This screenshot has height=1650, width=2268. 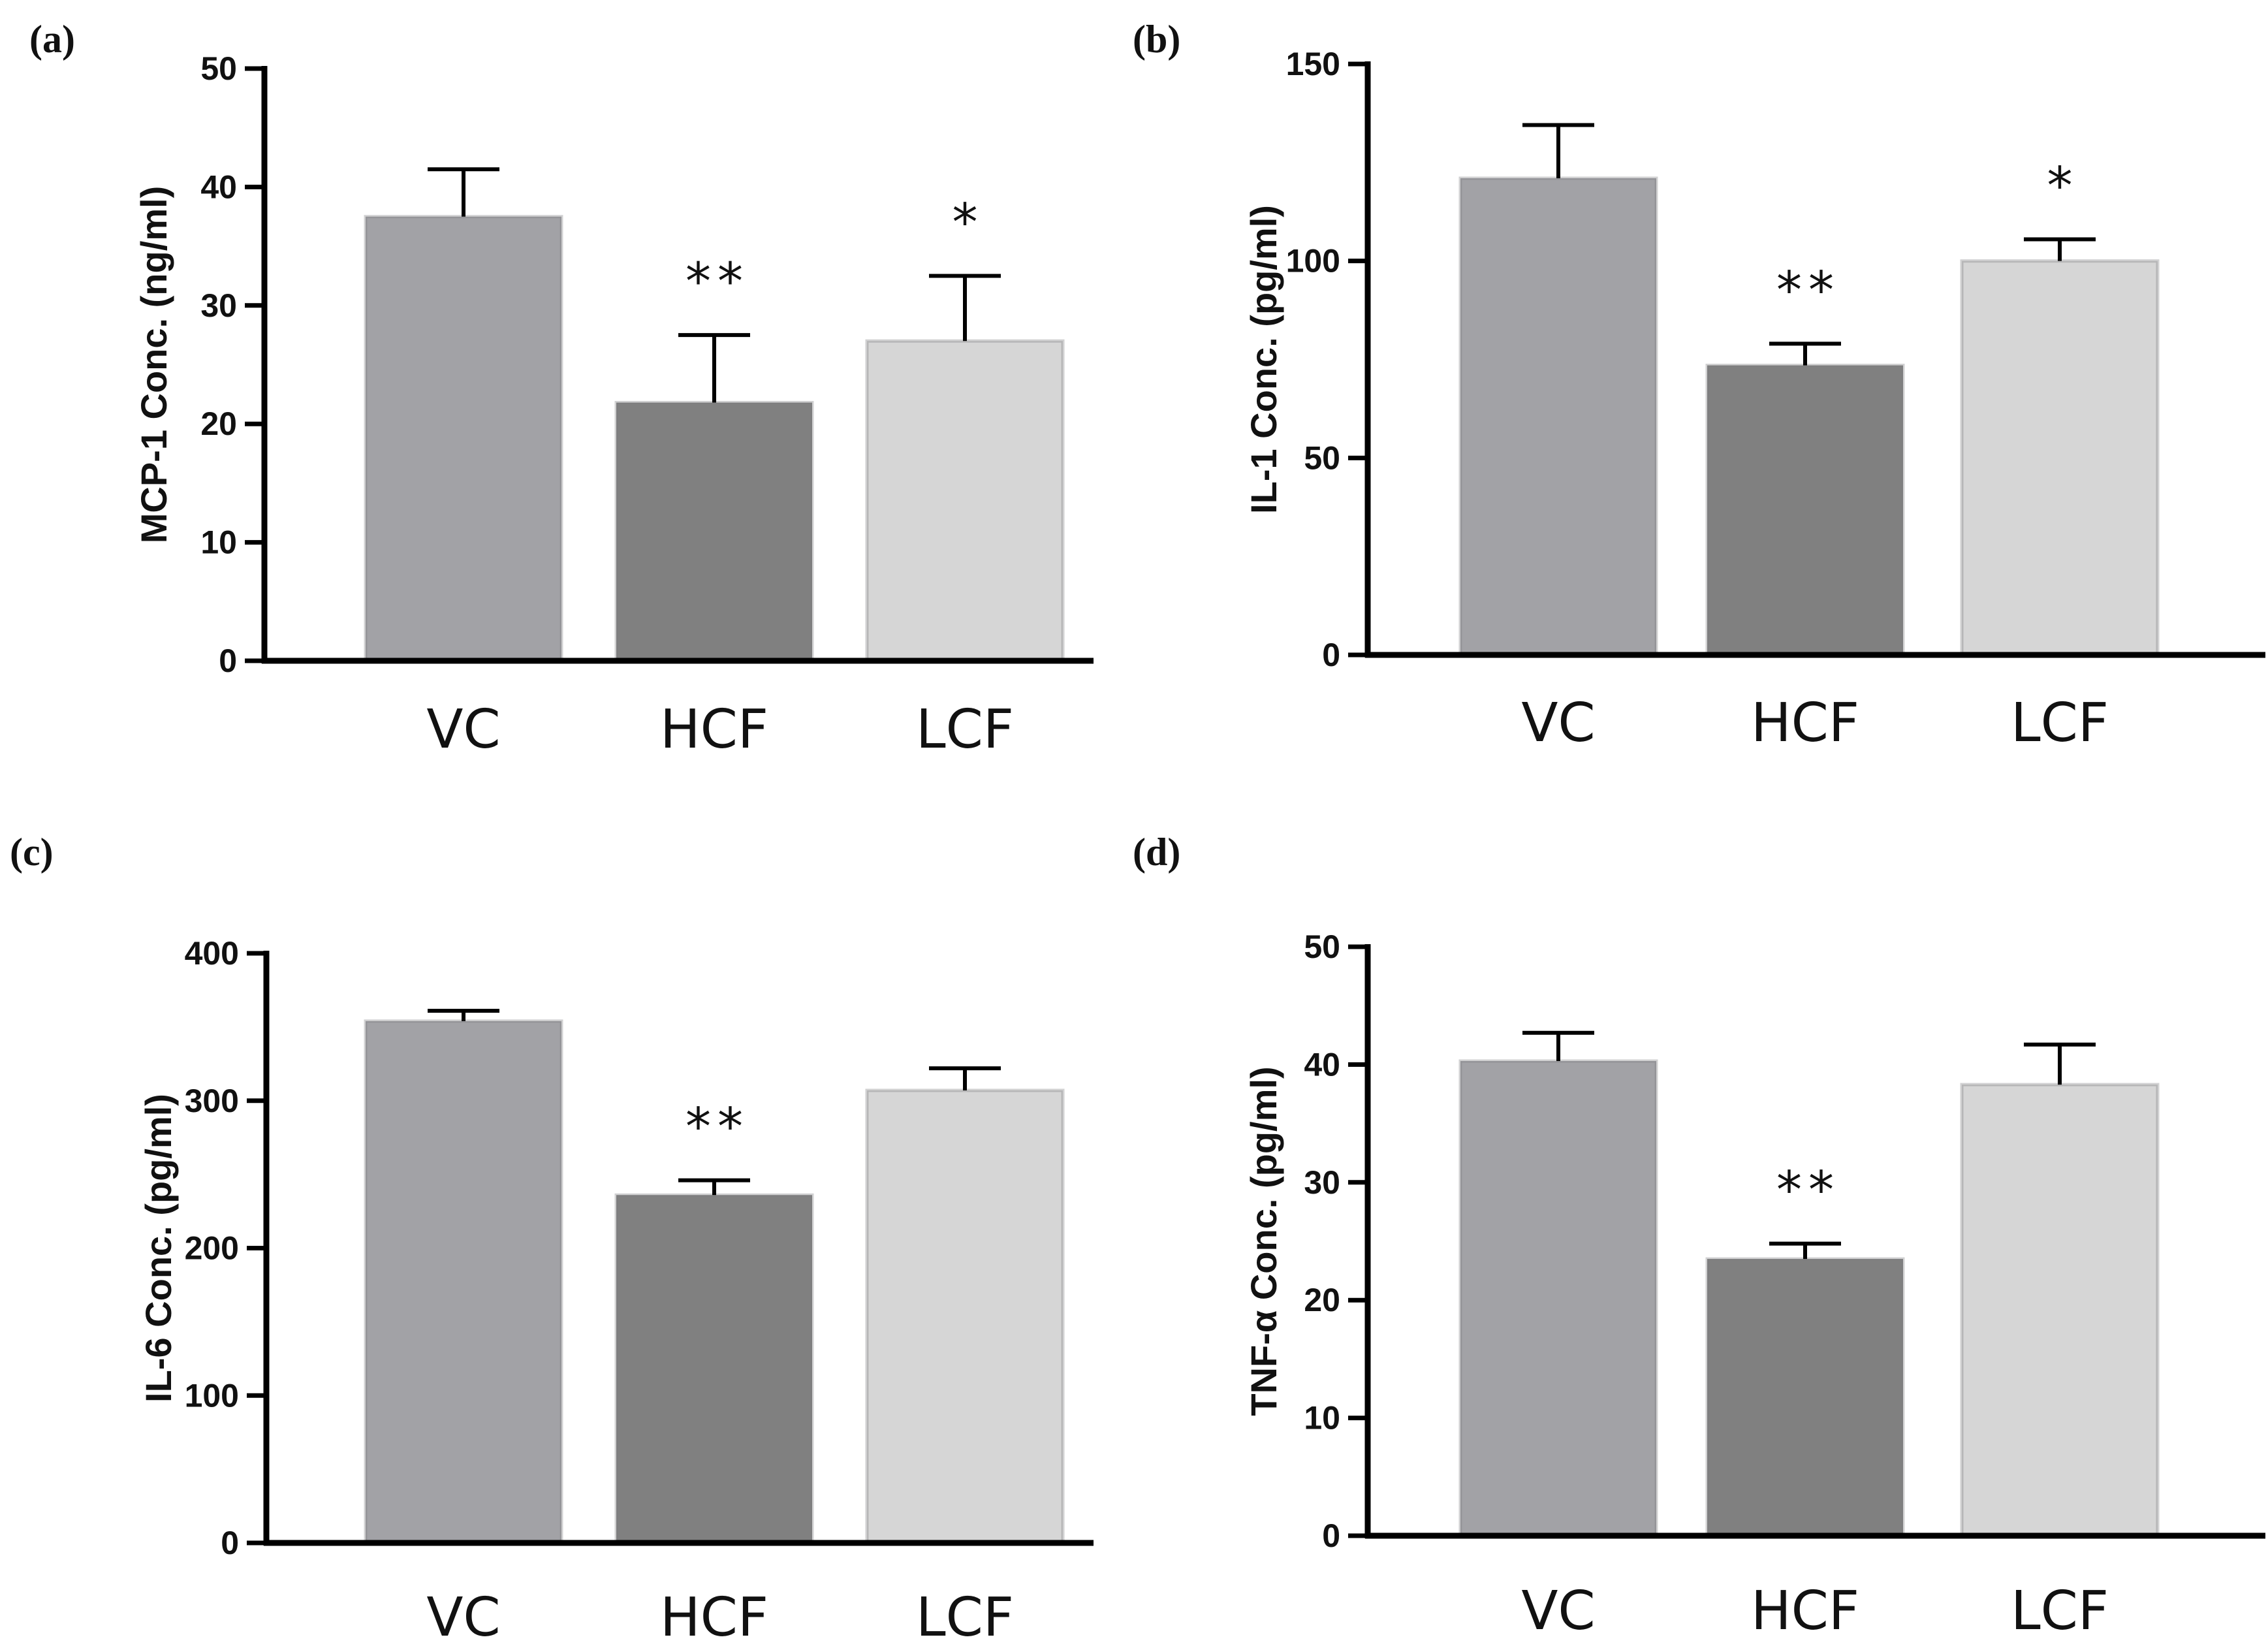 What do you see at coordinates (158, 1248) in the screenshot?
I see `y-axis-label: IL-6 Conc. (pg/ml)` at bounding box center [158, 1248].